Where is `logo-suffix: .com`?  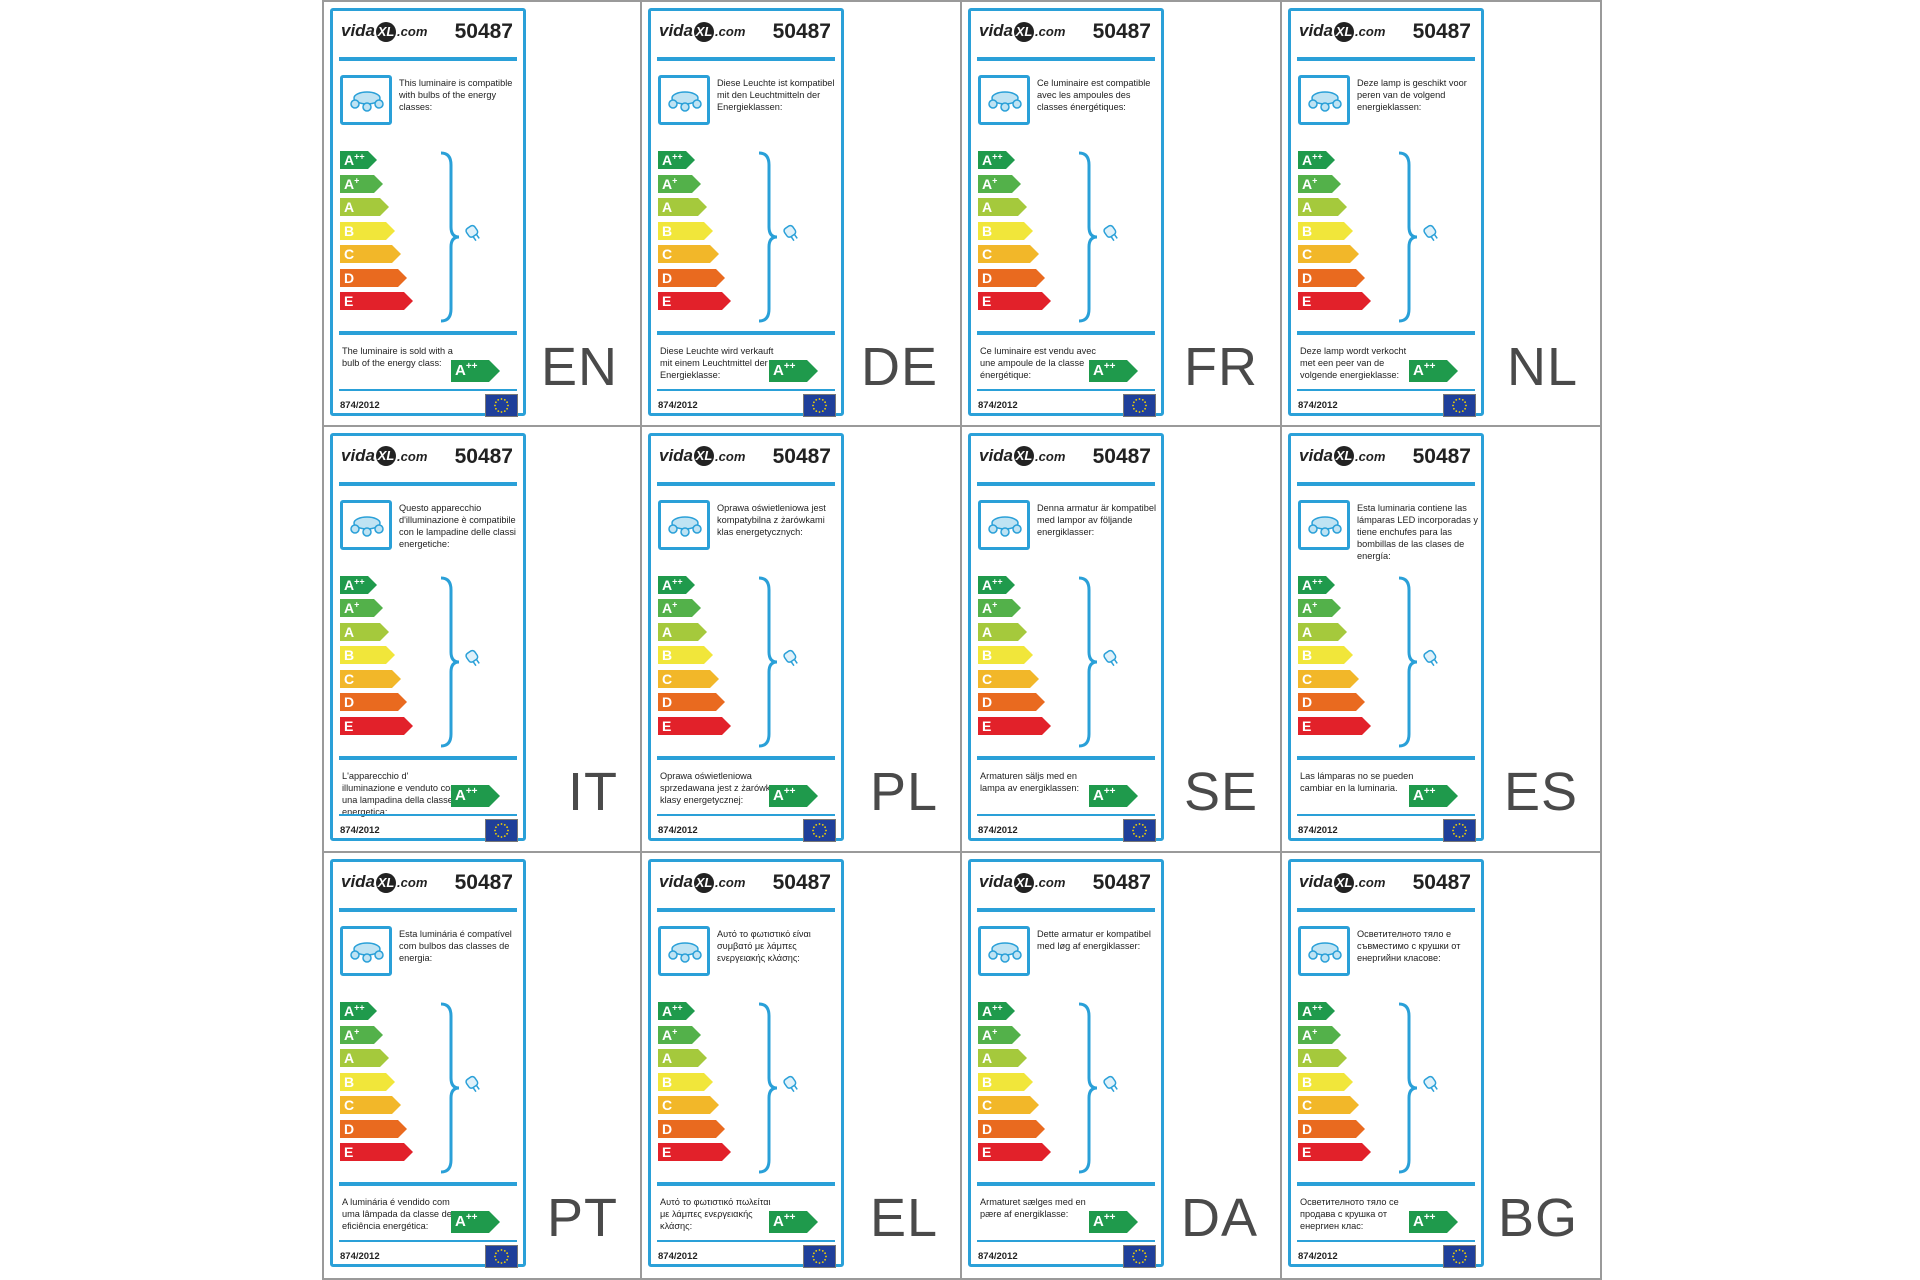 logo-suffix: .com is located at coordinates (730, 883).